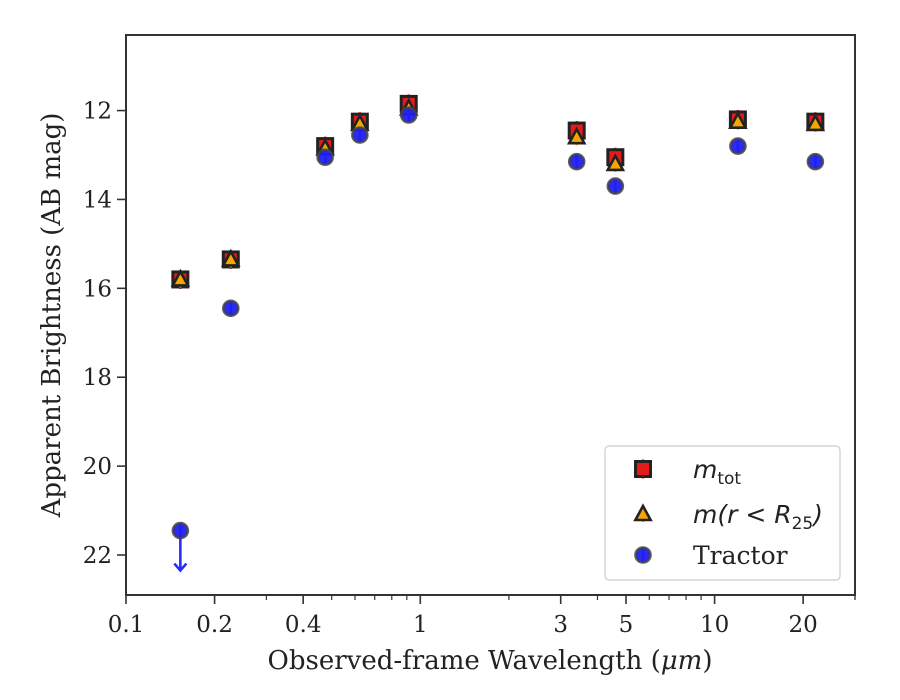 This screenshot has width=900, height=700. Describe the element at coordinates (97, 556) in the screenshot. I see `y-tick-label: 22` at that location.